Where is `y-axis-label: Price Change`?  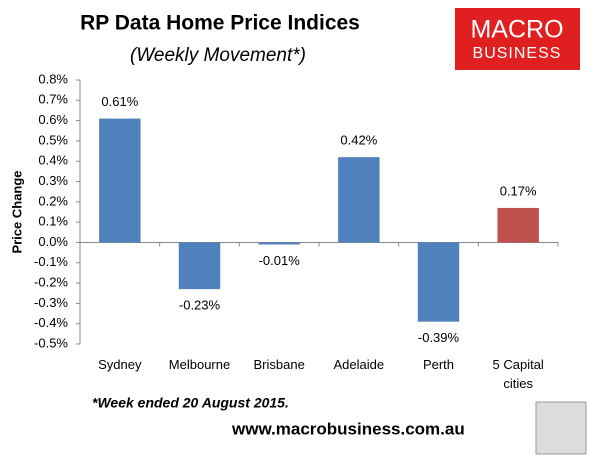
y-axis-label: Price Change is located at coordinates (16, 211).